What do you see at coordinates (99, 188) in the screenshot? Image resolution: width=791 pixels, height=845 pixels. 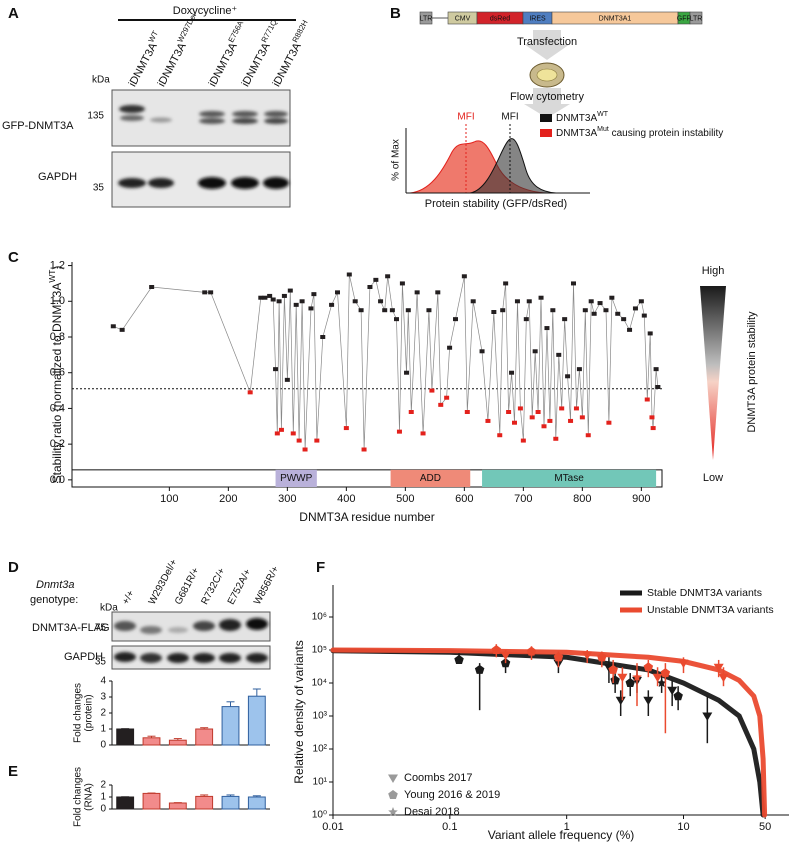 I see `kda-marker: 35` at bounding box center [99, 188].